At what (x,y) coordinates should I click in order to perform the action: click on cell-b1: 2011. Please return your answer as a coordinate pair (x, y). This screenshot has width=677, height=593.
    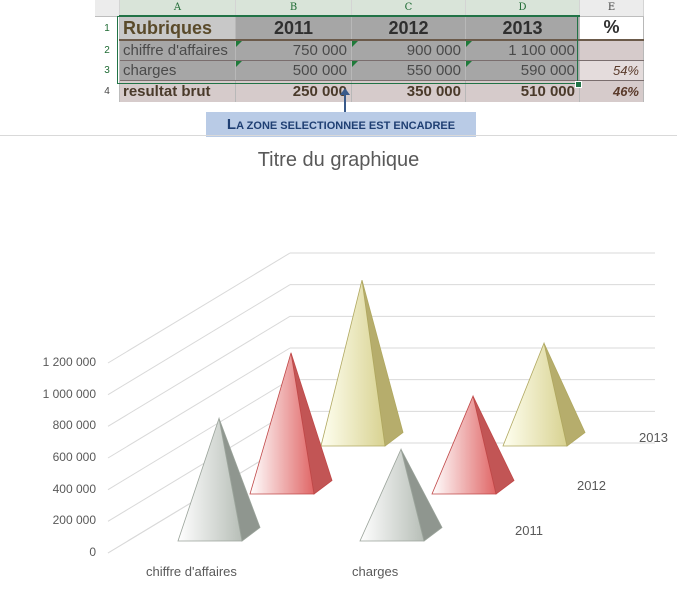
    Looking at the image, I should click on (293, 28).